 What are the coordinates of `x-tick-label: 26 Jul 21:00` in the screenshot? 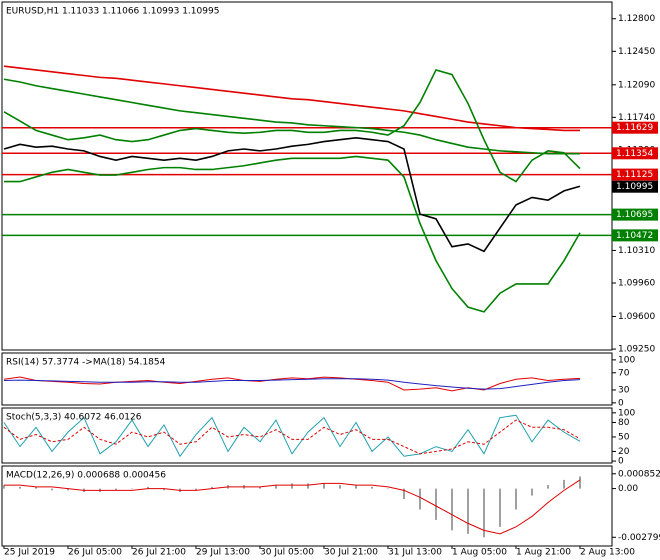 It's located at (159, 553).